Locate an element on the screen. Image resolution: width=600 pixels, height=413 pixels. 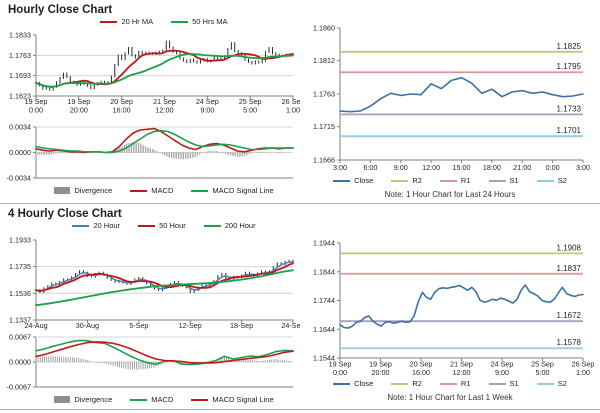
x-axis-label: 21:00 is located at coordinates (522, 167).